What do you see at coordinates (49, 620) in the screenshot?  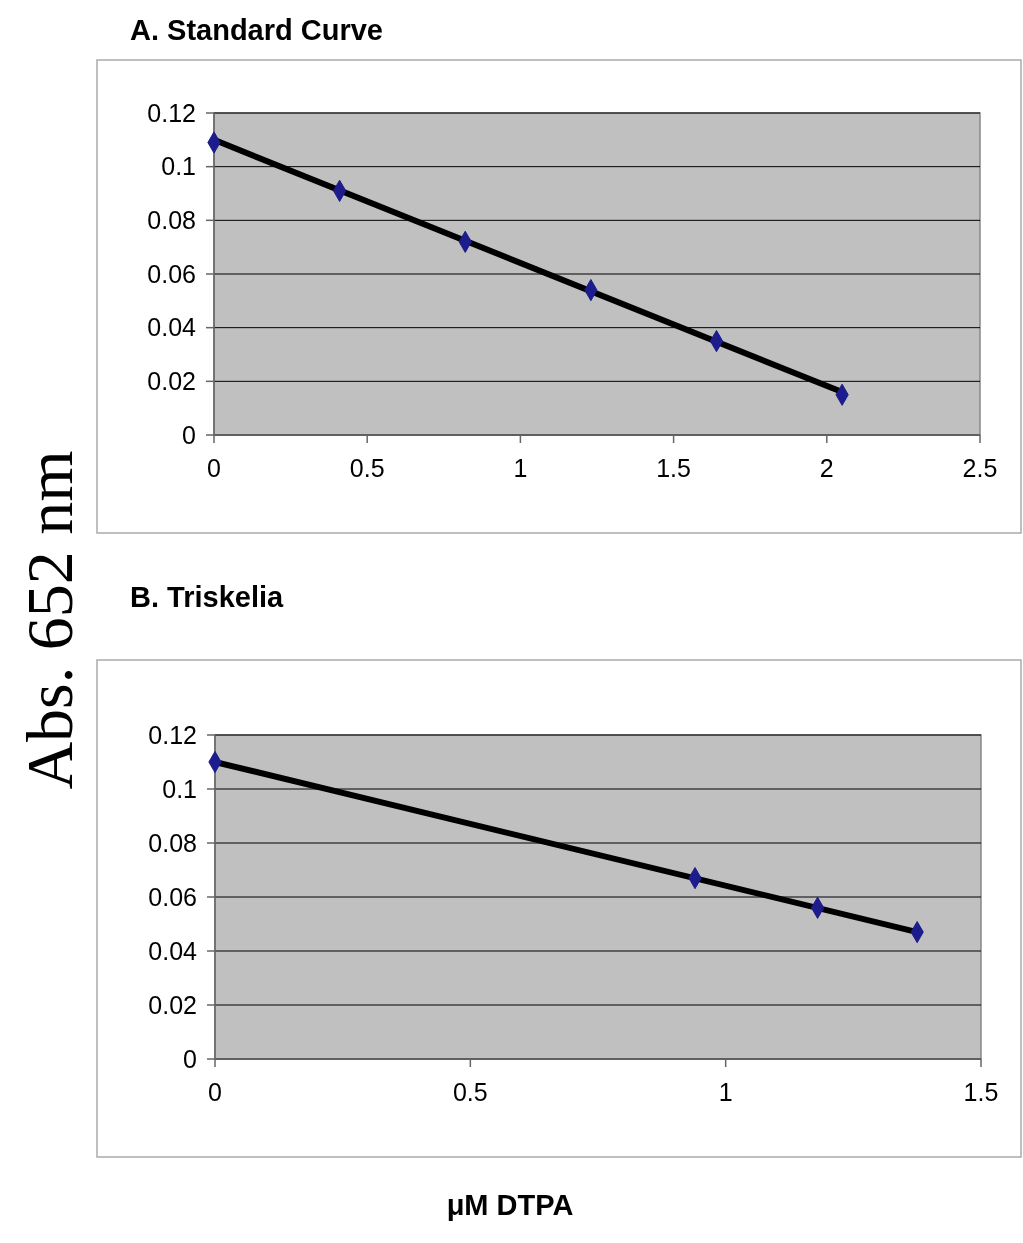 I see `y-axis-title: Abs. 652 nm` at bounding box center [49, 620].